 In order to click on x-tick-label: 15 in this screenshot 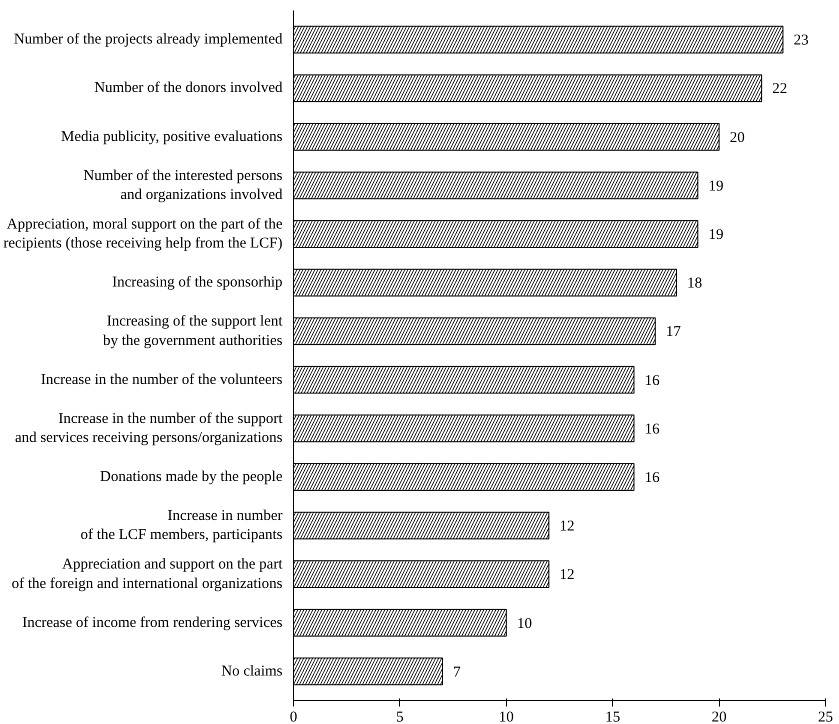, I will do `click(612, 717)`.